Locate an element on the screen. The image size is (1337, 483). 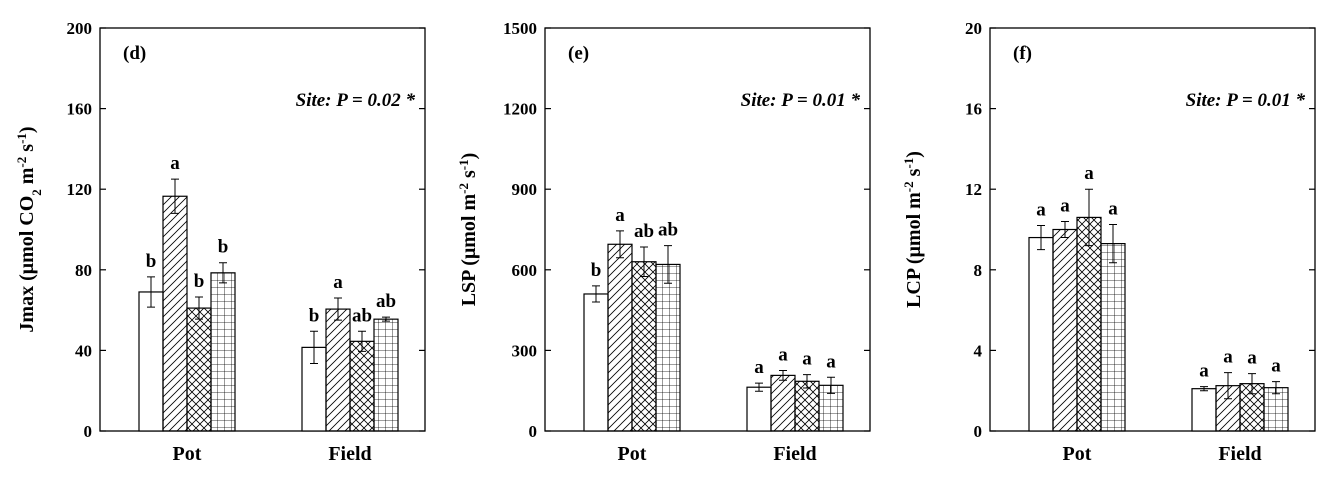
y-tick-label: 40 is located at coordinates (83, 350).